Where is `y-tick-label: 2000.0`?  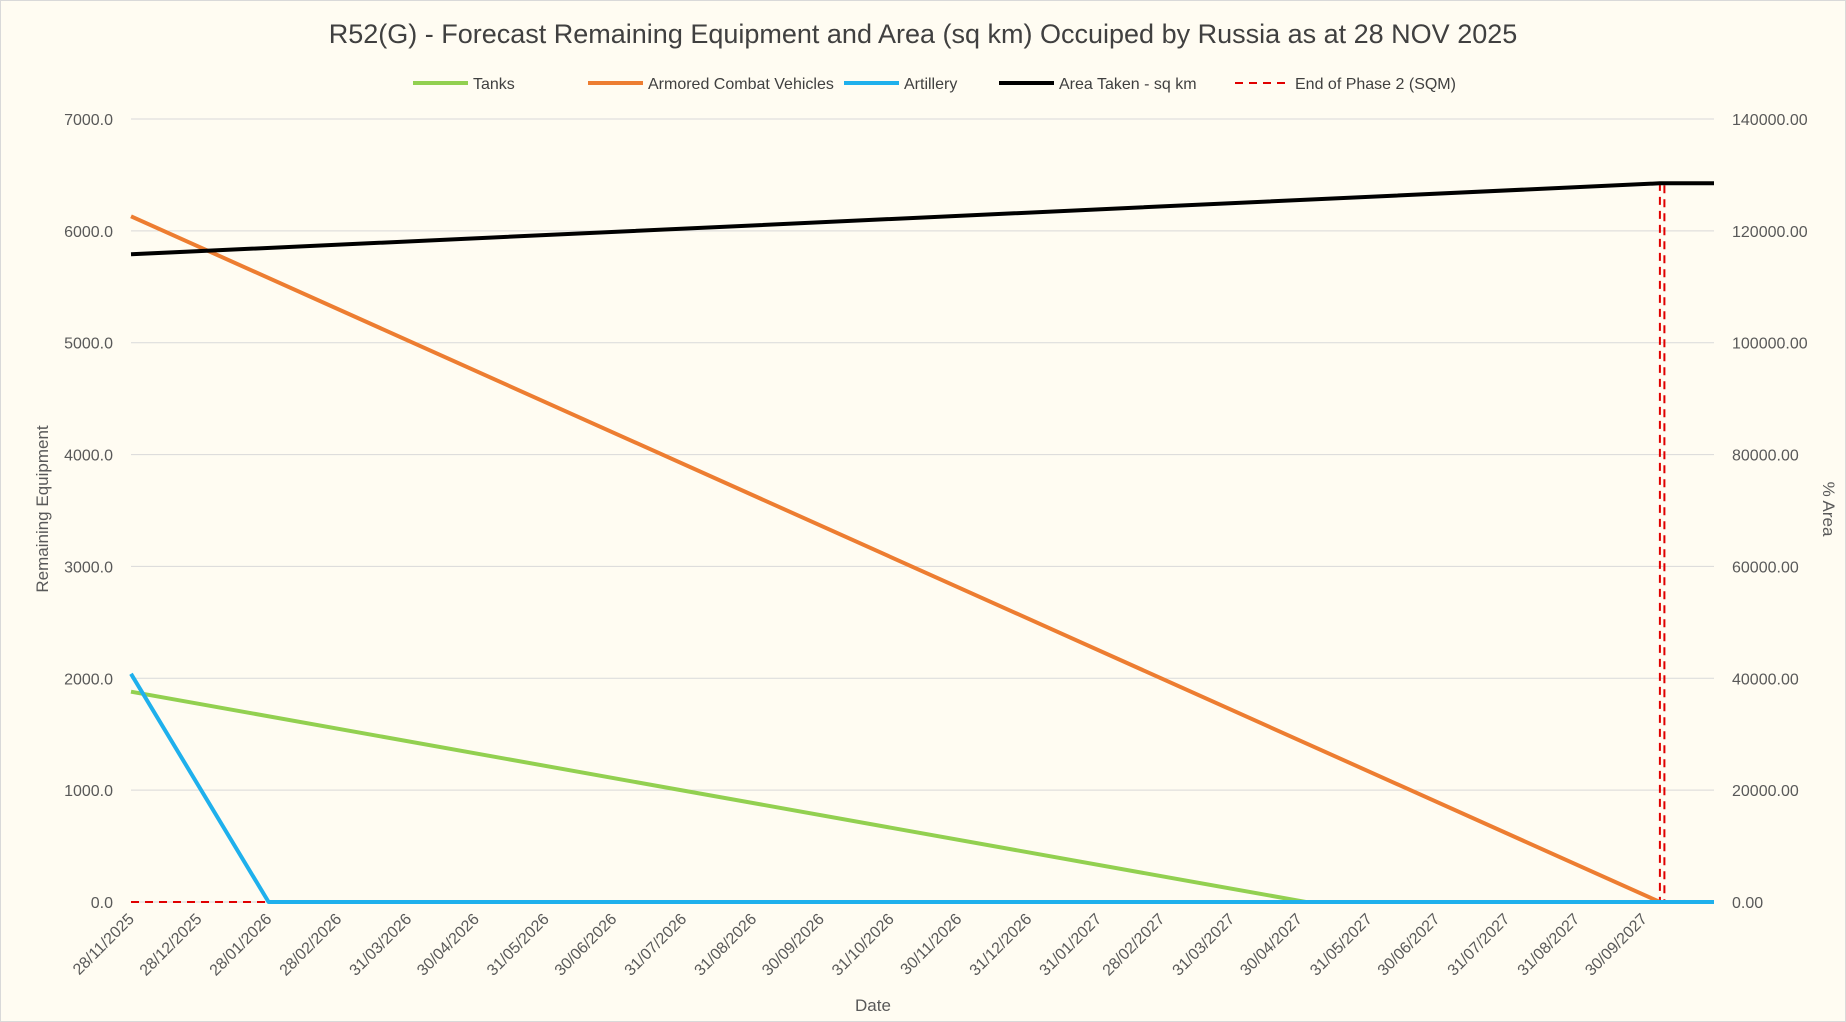
y-tick-label: 2000.0 is located at coordinates (88, 679).